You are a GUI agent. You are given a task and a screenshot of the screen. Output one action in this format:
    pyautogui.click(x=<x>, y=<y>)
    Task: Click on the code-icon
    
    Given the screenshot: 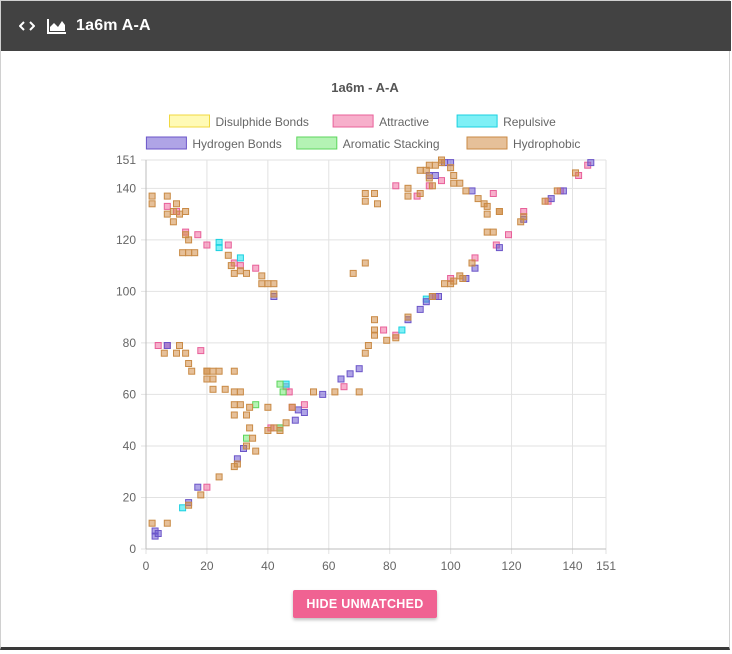 What is the action you would take?
    pyautogui.click(x=28, y=26)
    